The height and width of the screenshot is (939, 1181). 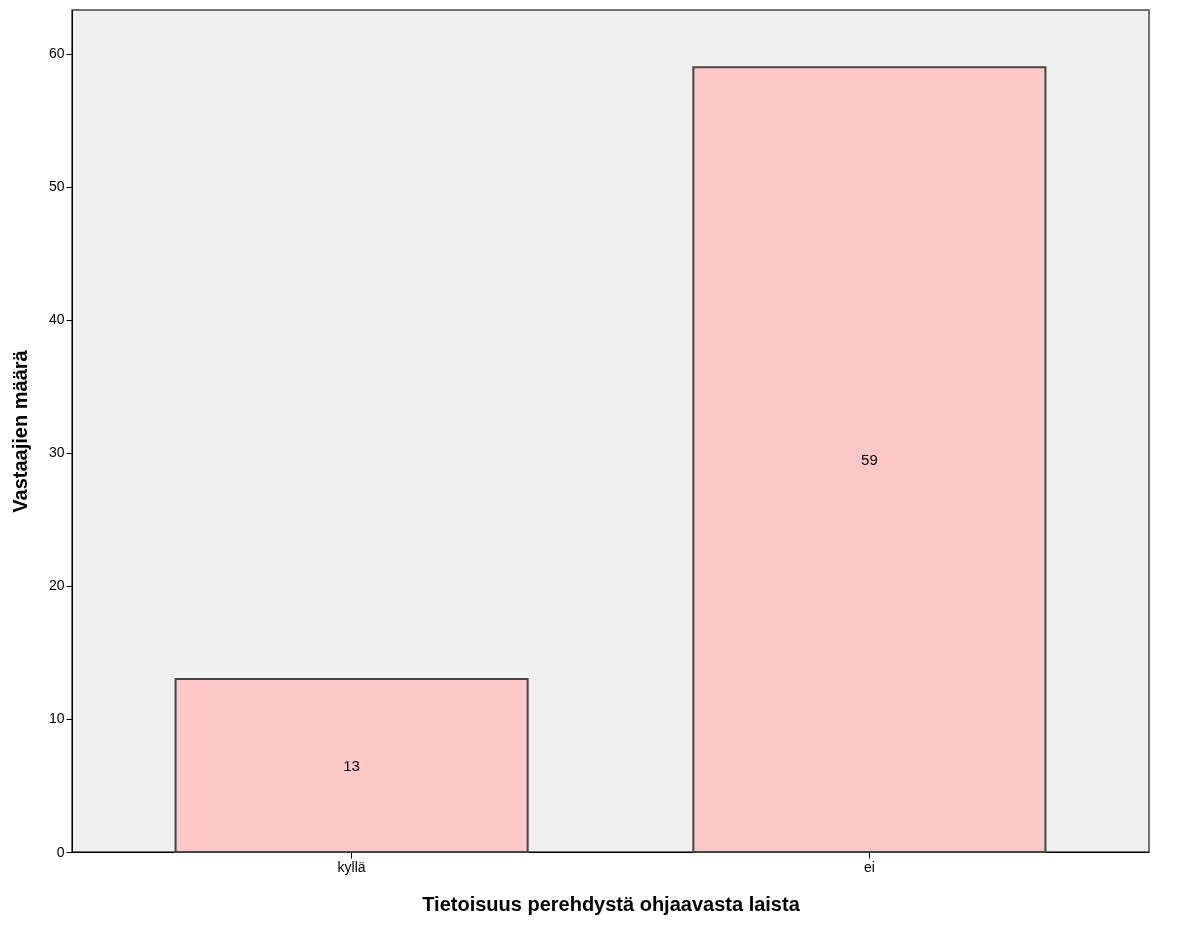 What do you see at coordinates (56, 186) in the screenshot?
I see `y-tick-label: 50` at bounding box center [56, 186].